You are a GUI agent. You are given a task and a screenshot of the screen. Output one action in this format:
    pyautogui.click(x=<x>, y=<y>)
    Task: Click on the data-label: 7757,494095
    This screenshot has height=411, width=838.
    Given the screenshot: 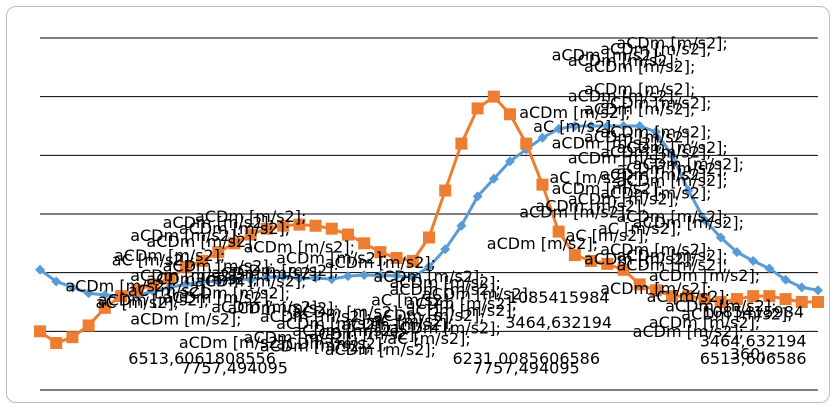 What is the action you would take?
    pyautogui.click(x=526, y=368)
    